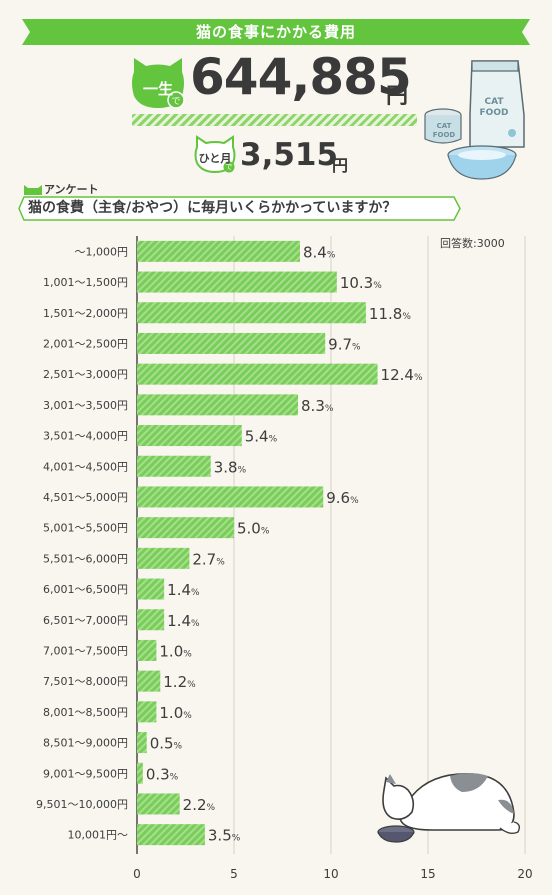 The image size is (552, 895). I want to click on category-label: 10,001円〜, so click(98, 835).